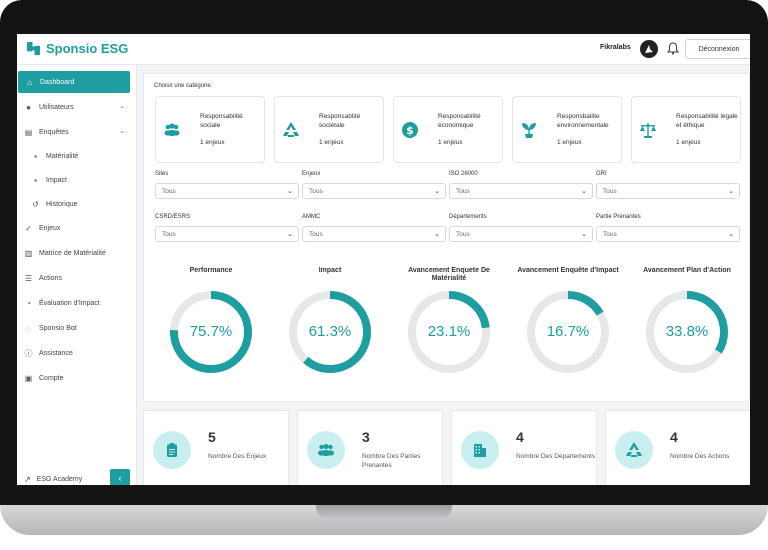  Describe the element at coordinates (568, 270) in the screenshot. I see `gauge-title: Avancement Enquête d'Impact` at that location.